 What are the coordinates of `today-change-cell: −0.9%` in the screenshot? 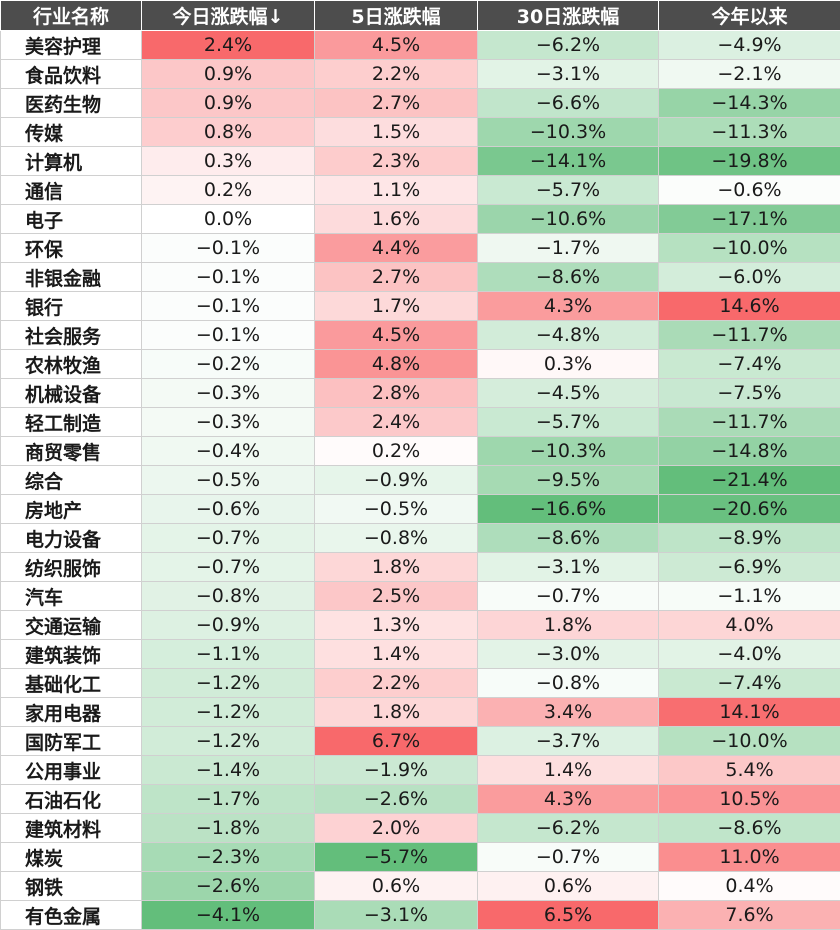 It's located at (228, 625).